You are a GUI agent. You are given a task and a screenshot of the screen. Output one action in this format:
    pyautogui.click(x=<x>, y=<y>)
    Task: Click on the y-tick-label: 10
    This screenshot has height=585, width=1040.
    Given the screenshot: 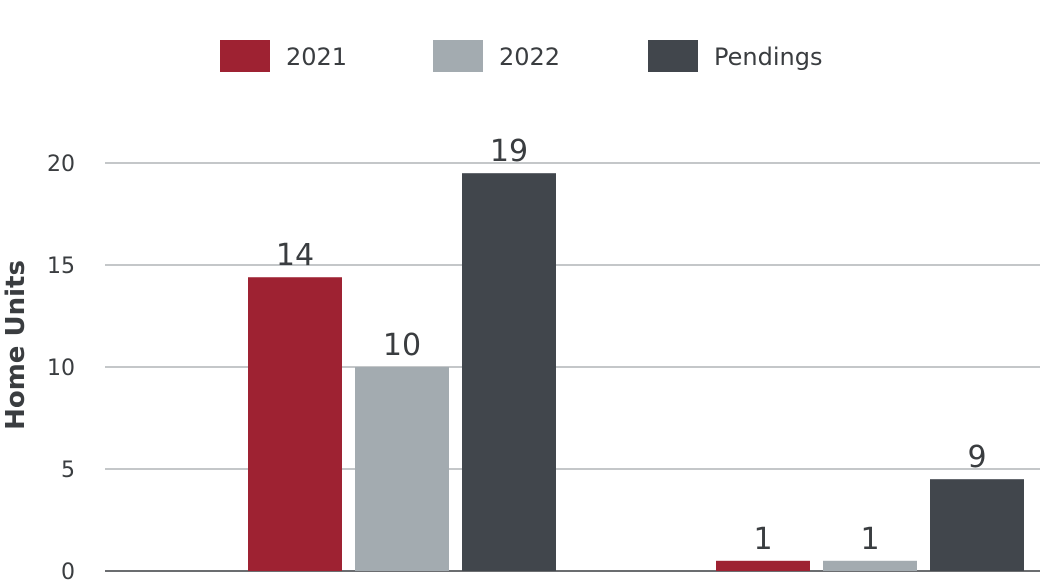 What is the action you would take?
    pyautogui.click(x=61, y=368)
    